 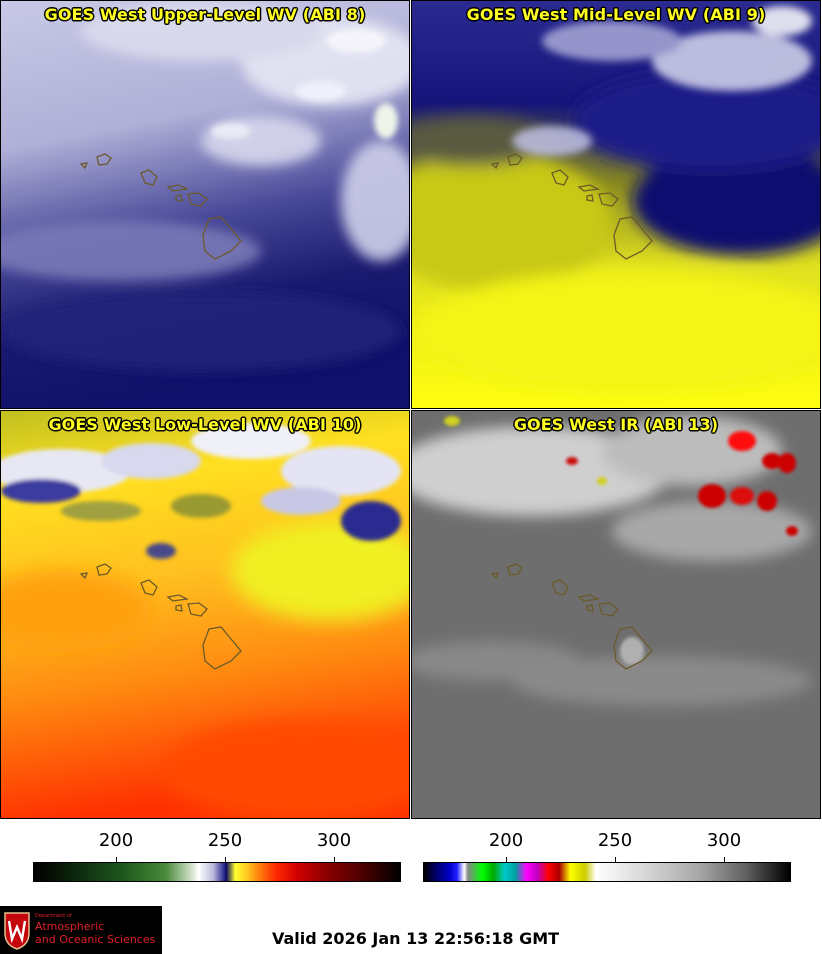 I want to click on panel-title: GOES West IR (ABI 13), so click(x=616, y=424).